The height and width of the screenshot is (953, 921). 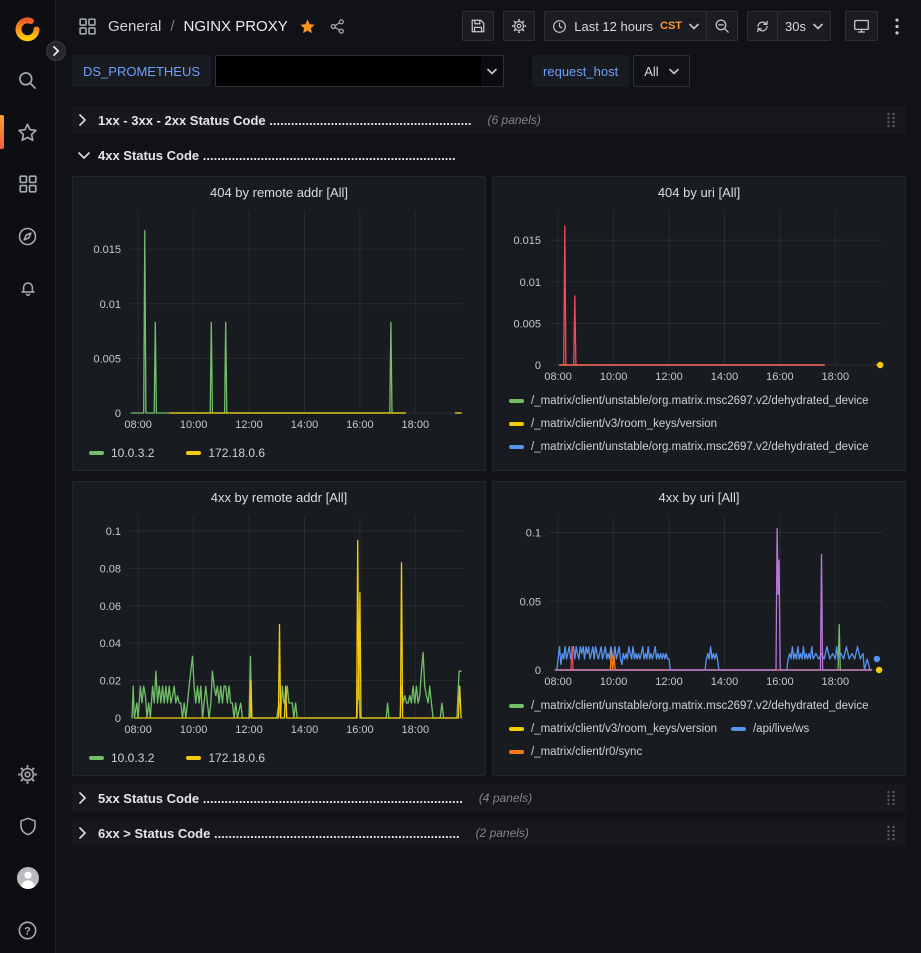 What do you see at coordinates (235, 26) in the screenshot?
I see `breadcrumb-dashboard-title: NGINX PROXY` at bounding box center [235, 26].